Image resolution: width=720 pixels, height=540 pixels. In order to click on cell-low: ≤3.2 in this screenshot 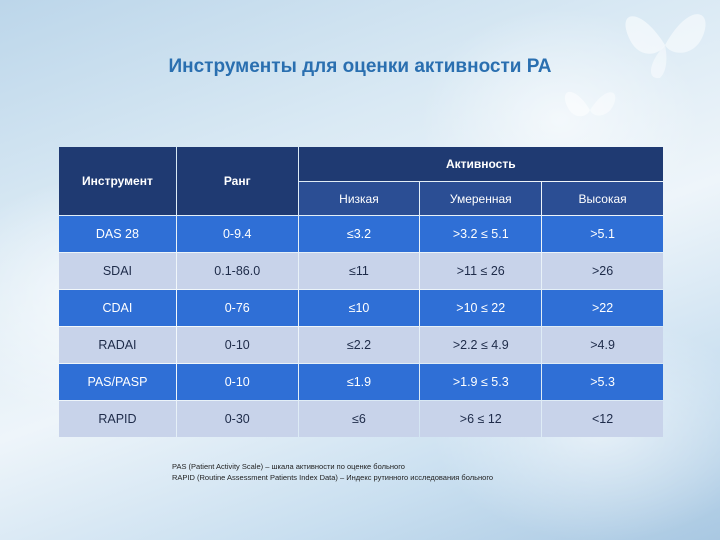, I will do `click(359, 234)`.